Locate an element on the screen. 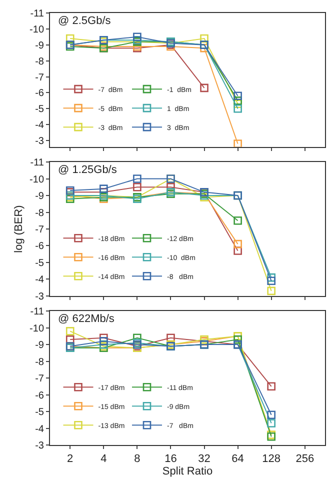 This screenshot has height=487, width=335. x-tick-label: 64 is located at coordinates (238, 459).